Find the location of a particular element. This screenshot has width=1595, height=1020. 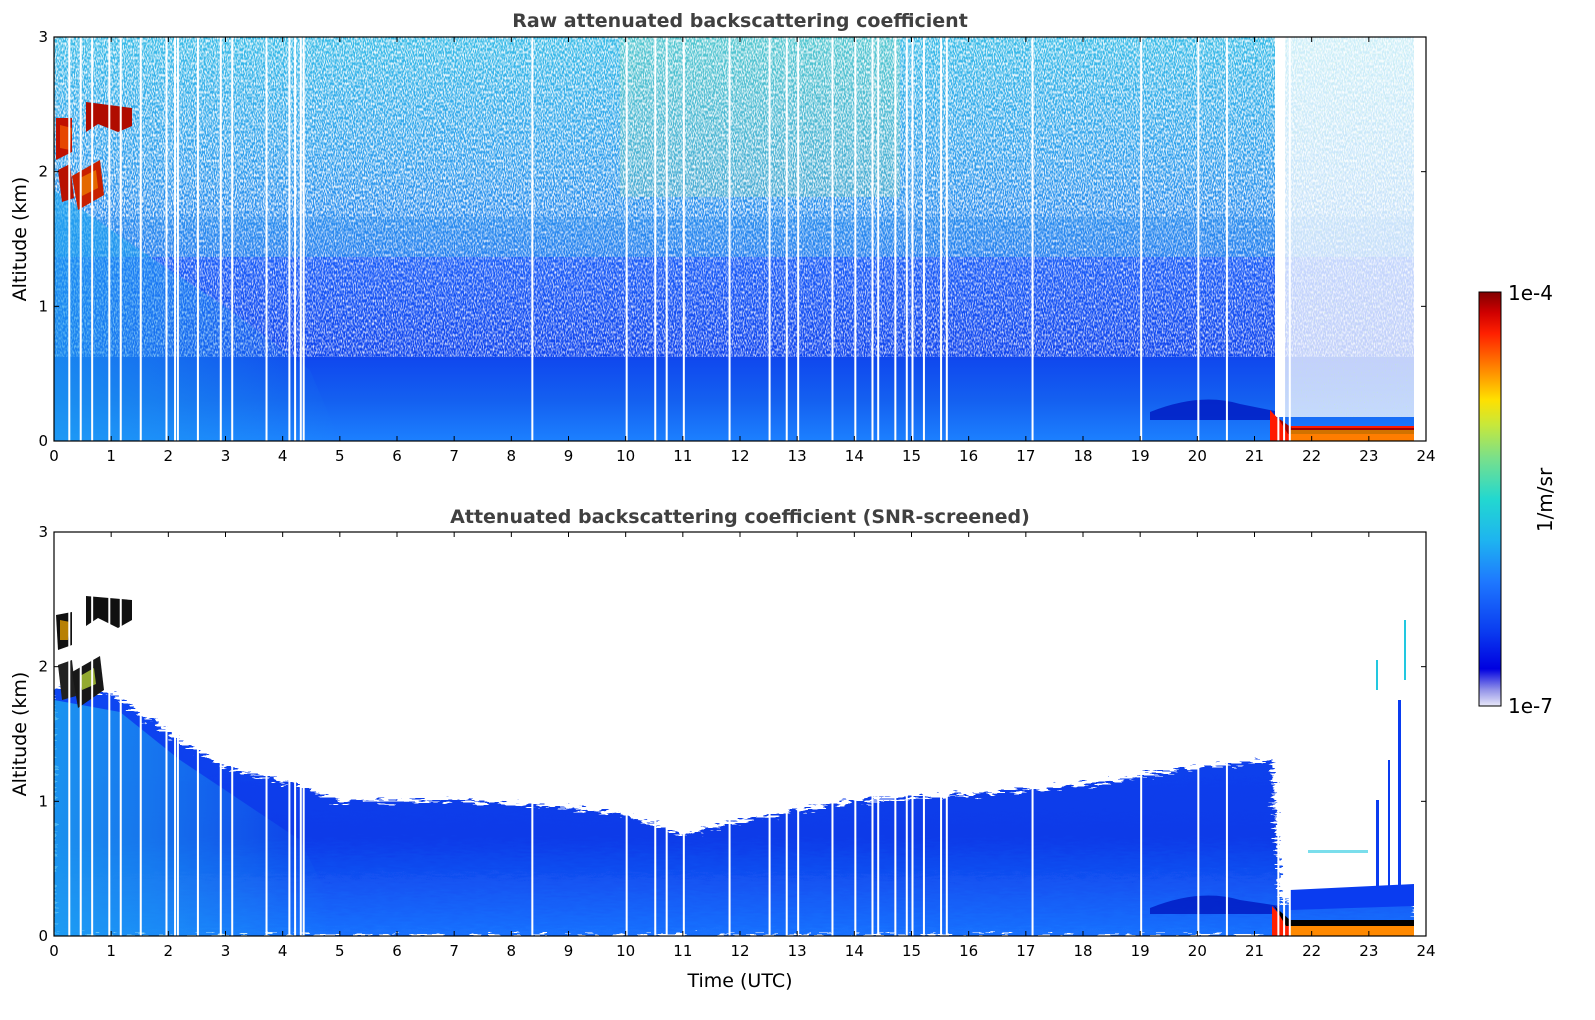

x-tick-label: 8 is located at coordinates (512, 456).